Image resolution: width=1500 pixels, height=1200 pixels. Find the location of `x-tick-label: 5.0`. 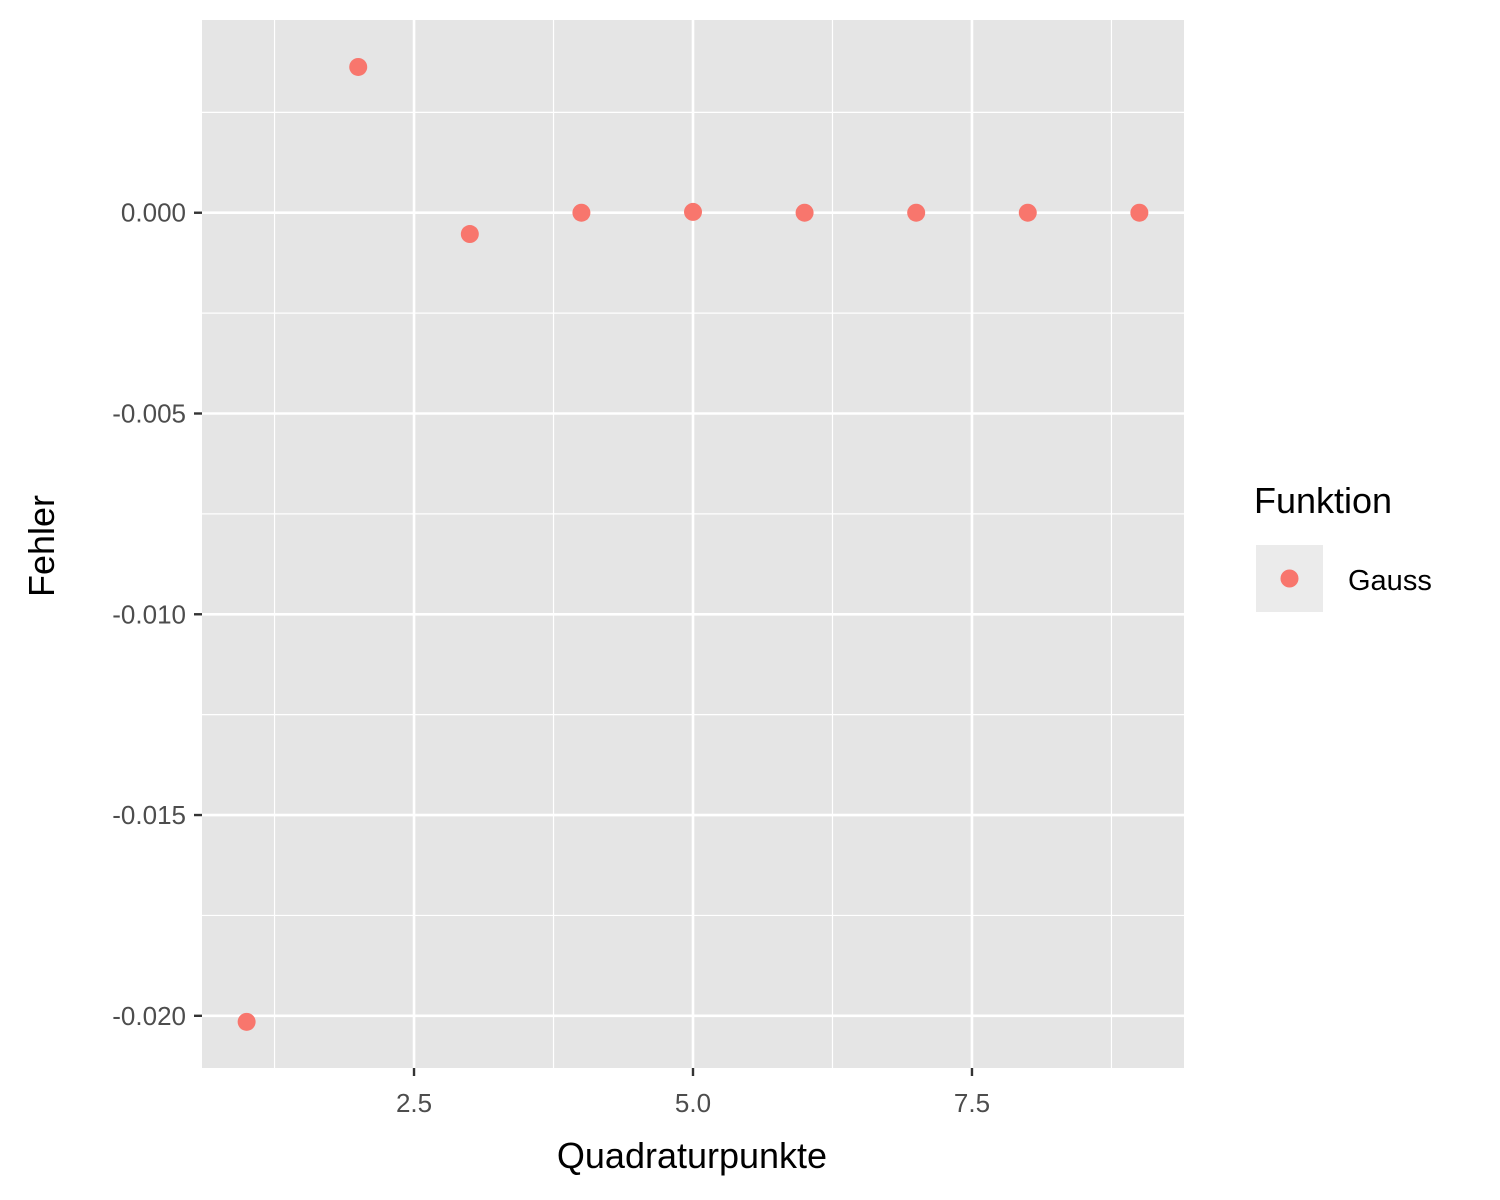

x-tick-label: 5.0 is located at coordinates (693, 1103).